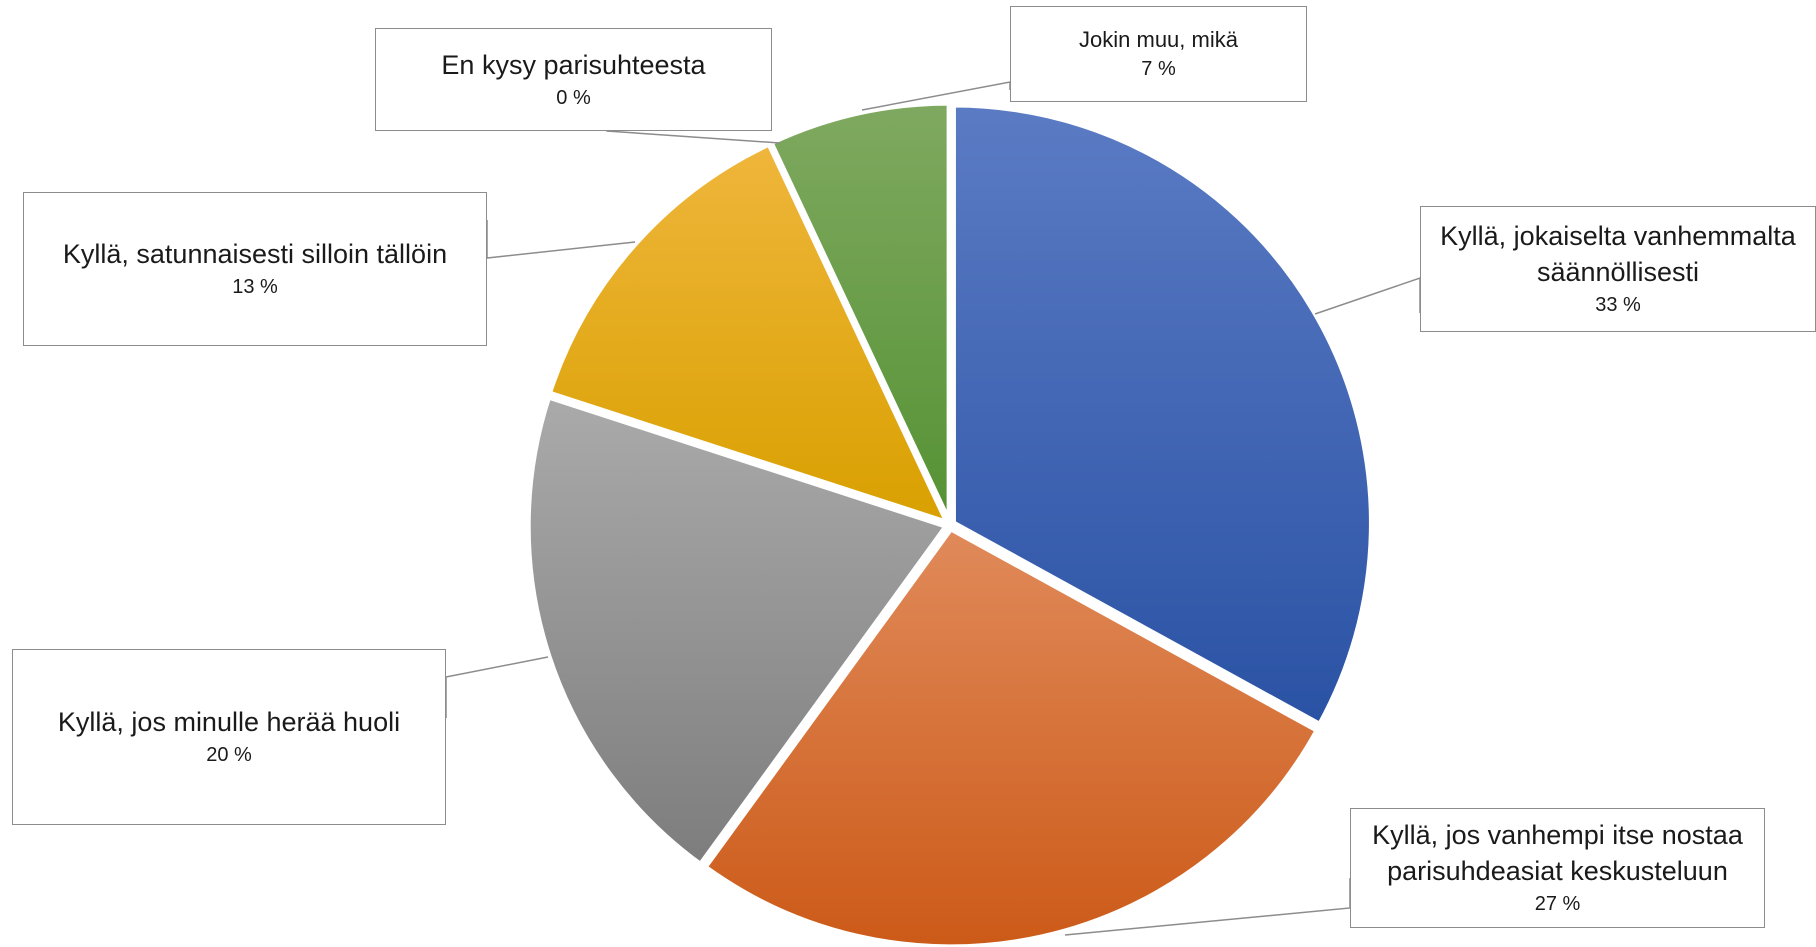 The image size is (1816, 947). What do you see at coordinates (1158, 69) in the screenshot?
I see `slice-6-value: 7 %` at bounding box center [1158, 69].